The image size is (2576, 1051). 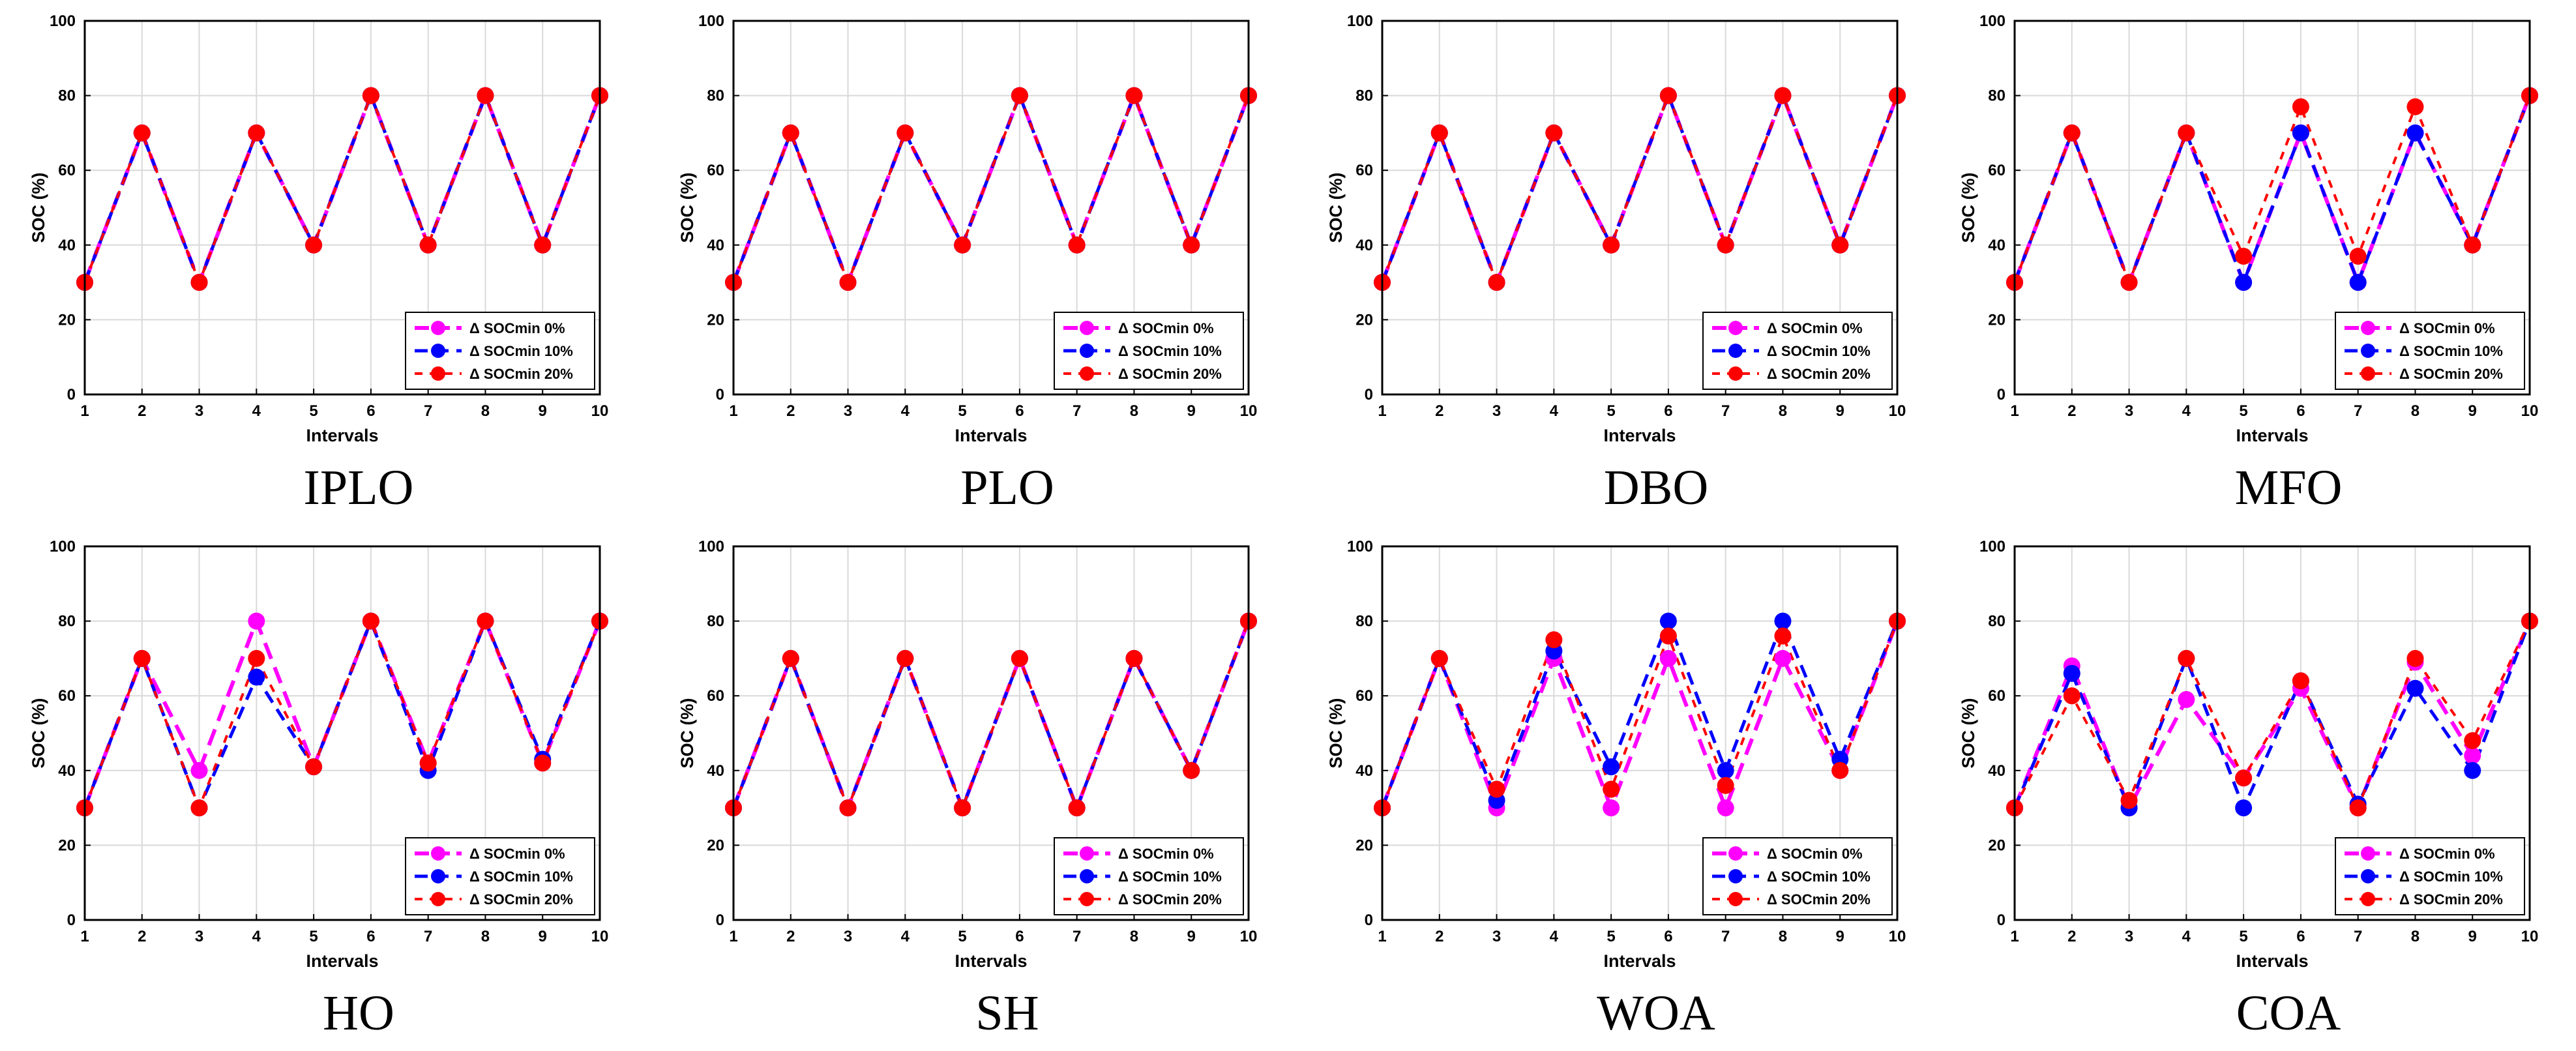 What do you see at coordinates (2014, 411) in the screenshot?
I see `x-tick-label: 1` at bounding box center [2014, 411].